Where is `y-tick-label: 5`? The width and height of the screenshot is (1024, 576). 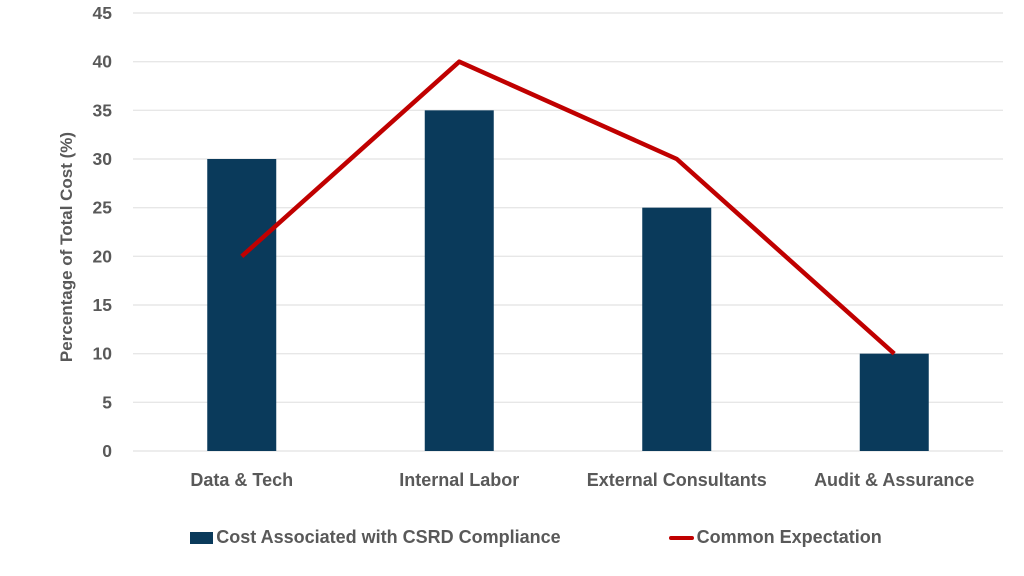
y-tick-label: 5 is located at coordinates (107, 402).